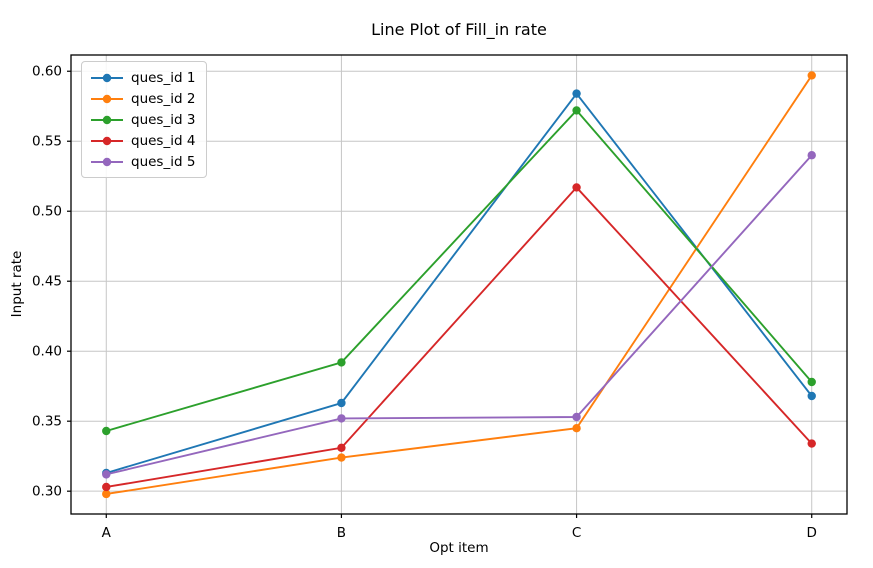  Describe the element at coordinates (811, 382) in the screenshot. I see `data-point-ques_id-3-D` at that location.